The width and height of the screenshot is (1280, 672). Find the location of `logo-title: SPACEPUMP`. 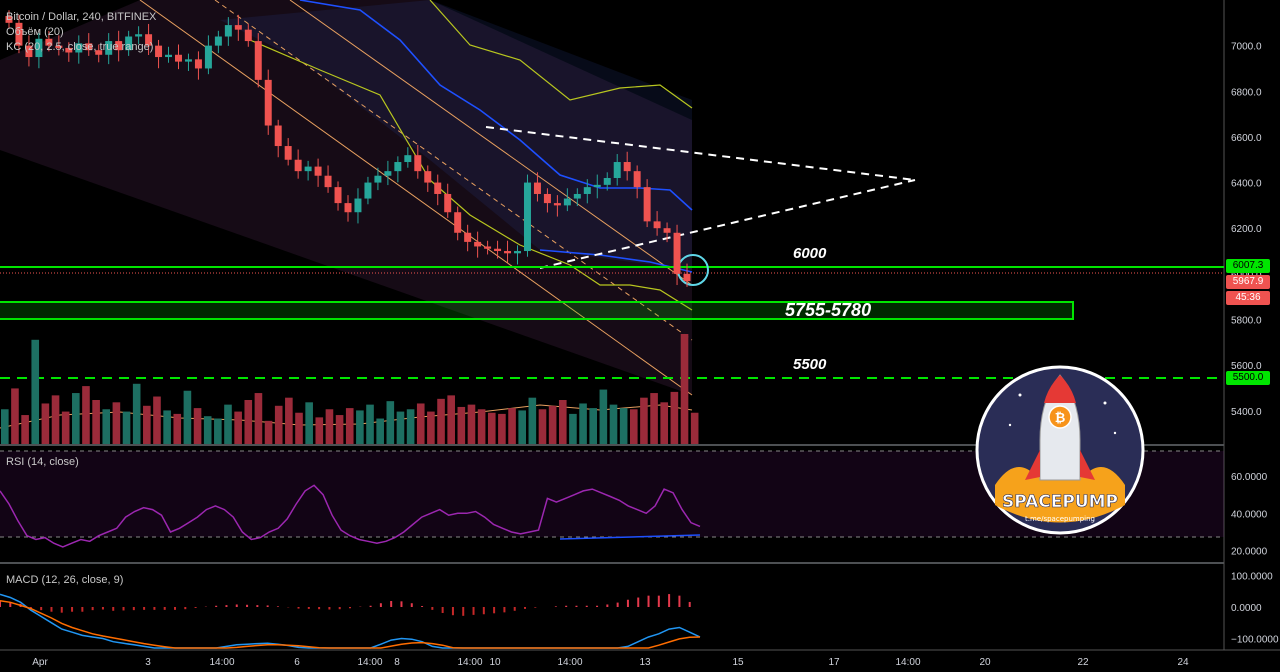

logo-title: SPACEPUMP is located at coordinates (1060, 502).